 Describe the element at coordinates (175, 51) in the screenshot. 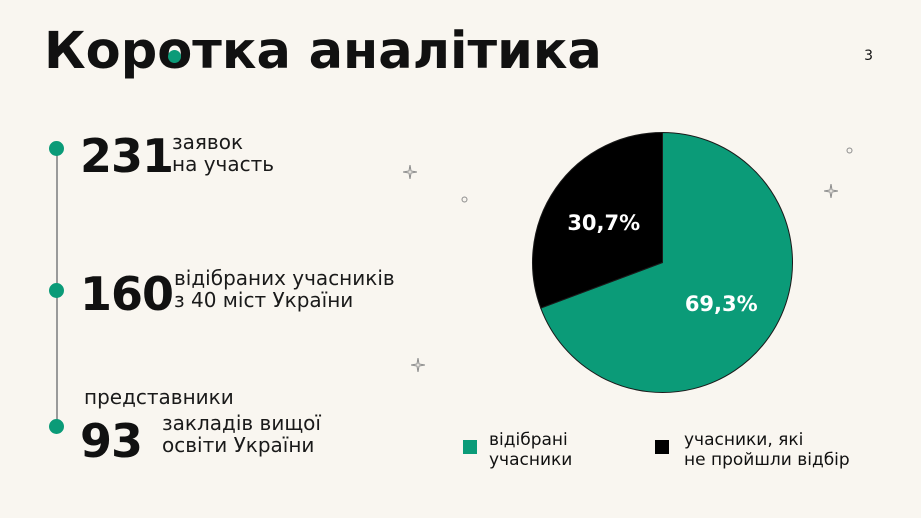

I see `title-accent-dot: о` at that location.